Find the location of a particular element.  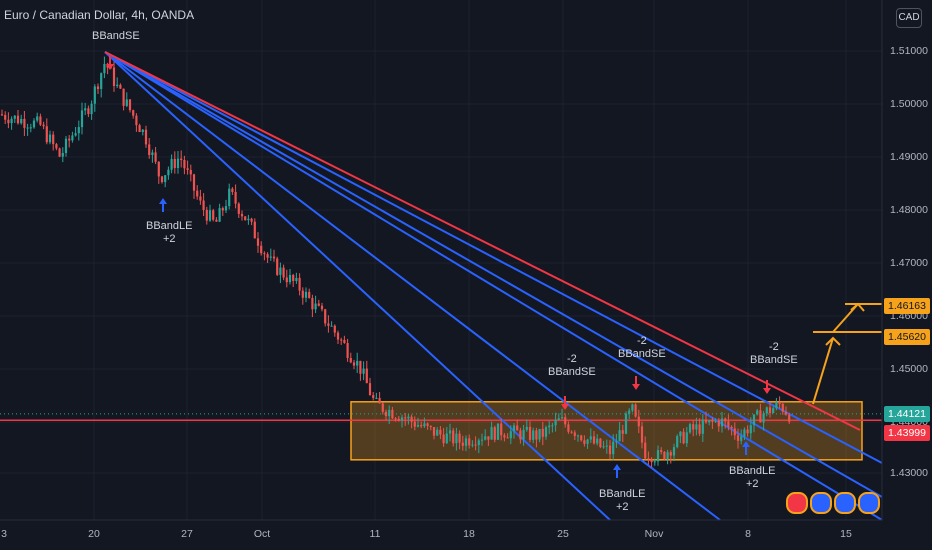

annotation-line: BBandLE is located at coordinates (169, 226).